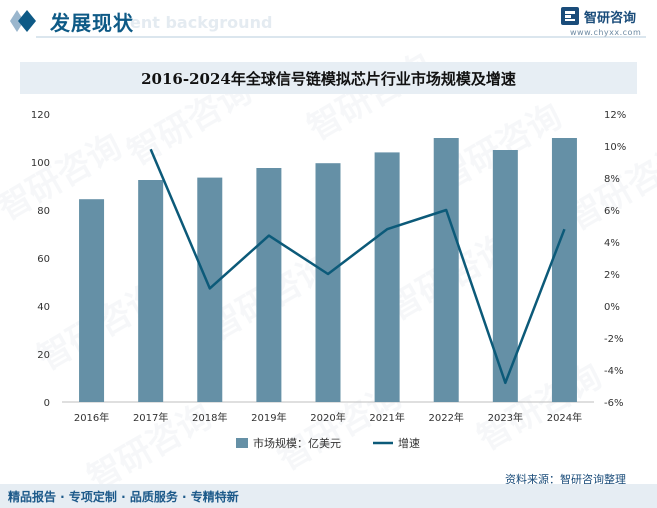 This screenshot has width=657, height=508. Describe the element at coordinates (209, 417) in the screenshot. I see `x-tick-label: 2018年` at that location.